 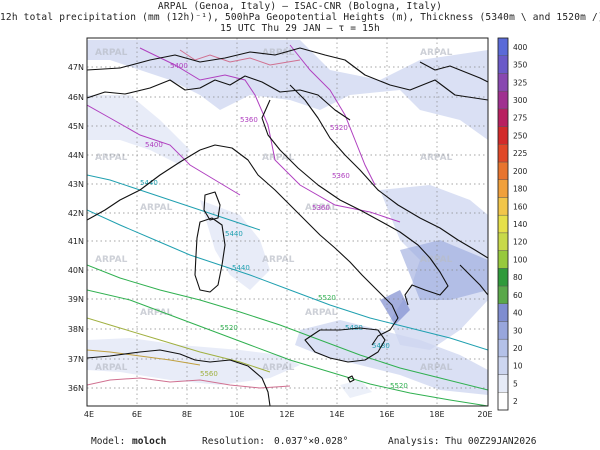 What do you see at coordinates (76, 184) in the screenshot?
I see `lat-label: 43N` at bounding box center [76, 184].